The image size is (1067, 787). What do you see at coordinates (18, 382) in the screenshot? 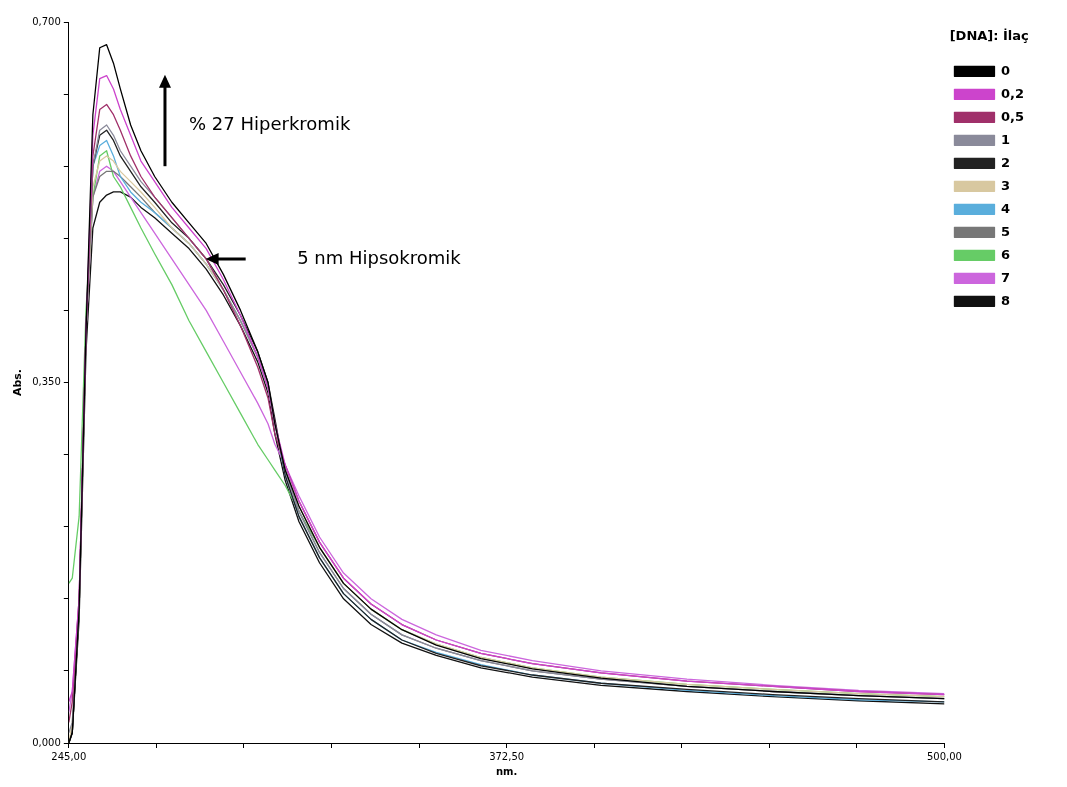
I see `y-axis-title: Abs.` at bounding box center [18, 382].